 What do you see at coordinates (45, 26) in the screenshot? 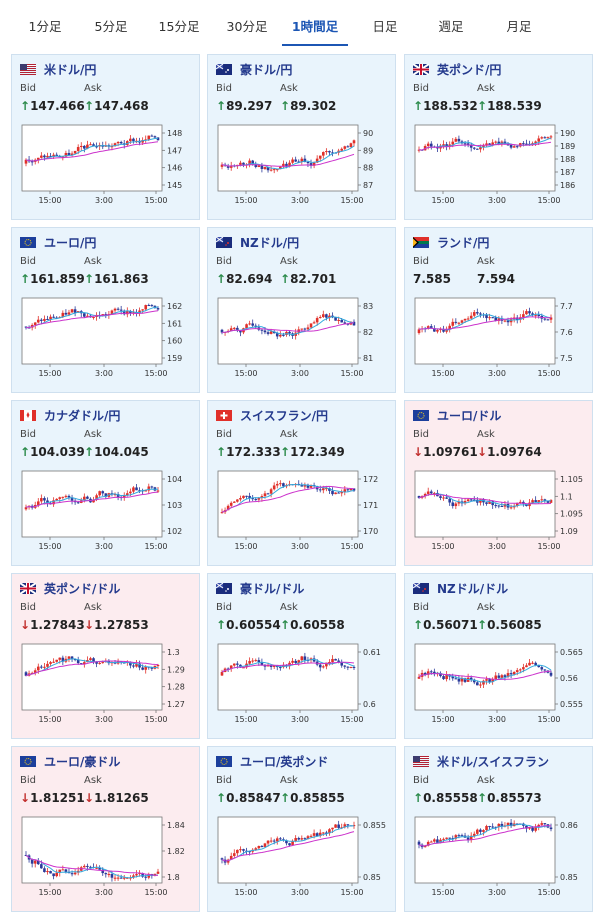
I see `tab-0: 1分足` at bounding box center [45, 26].